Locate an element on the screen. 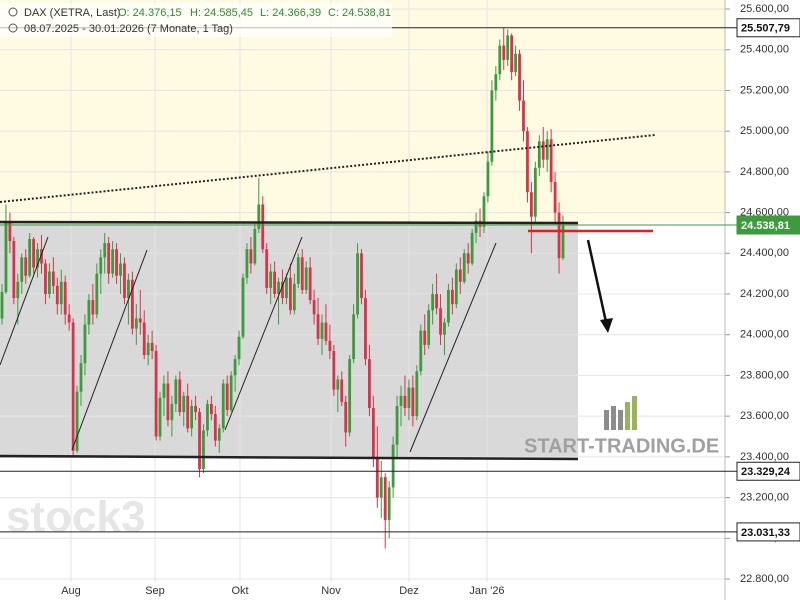  y-tick-label: 23.800,00 is located at coordinates (764, 375).